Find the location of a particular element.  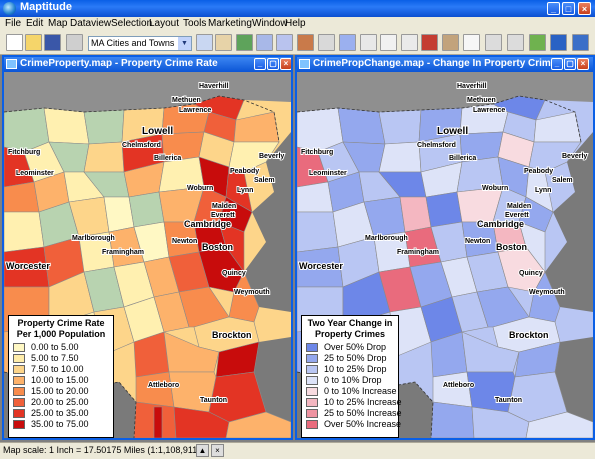

legend-label: 0 to 10% Drop is located at coordinates (353, 380).